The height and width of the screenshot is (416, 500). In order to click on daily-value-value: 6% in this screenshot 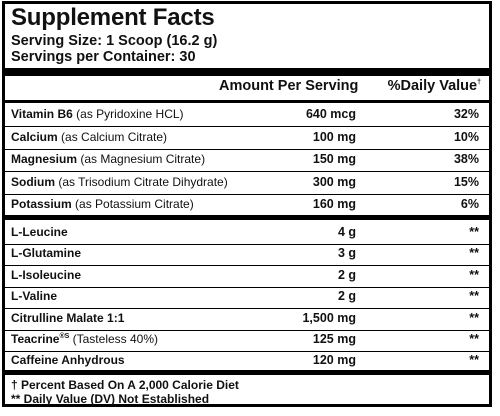, I will do `click(469, 204)`.